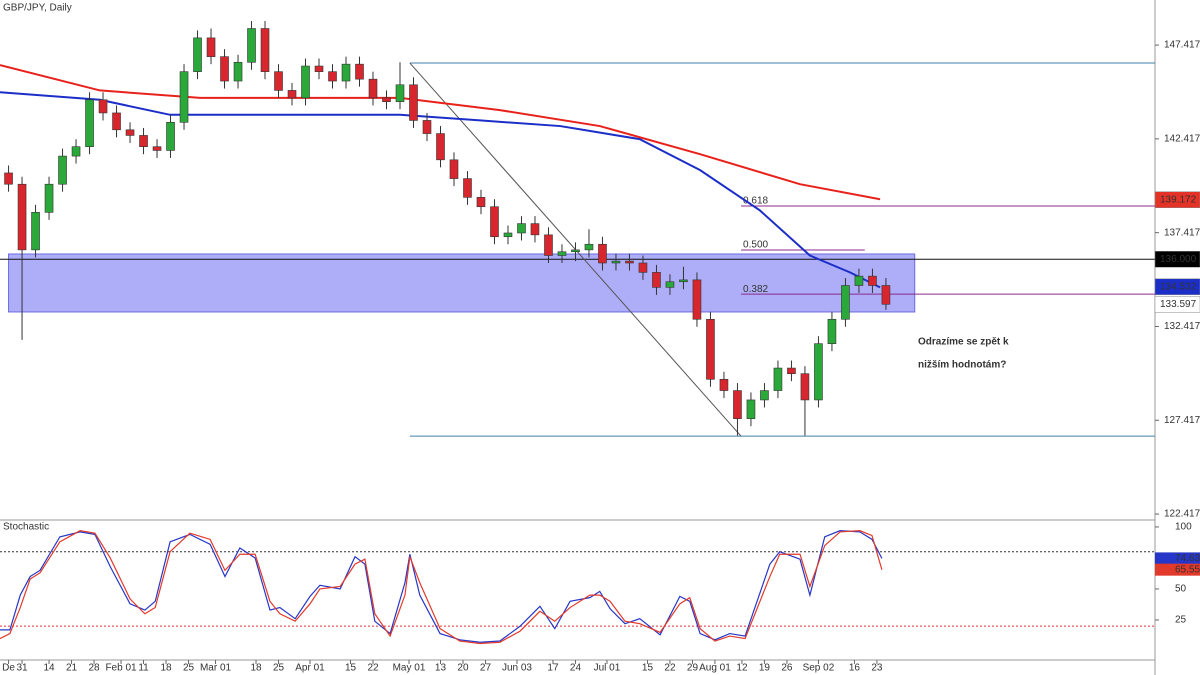 This screenshot has width=1200, height=675. I want to click on value-label: 65.55, so click(1187, 569).